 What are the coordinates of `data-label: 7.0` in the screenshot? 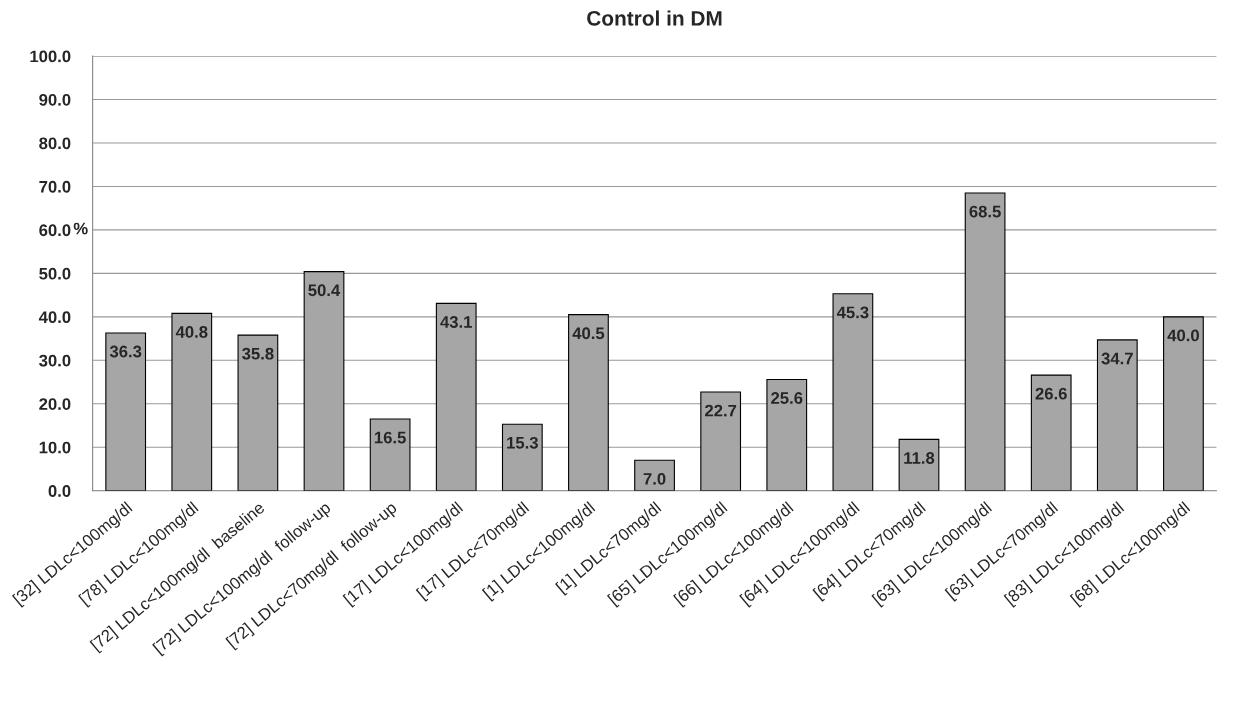 It's located at (654, 478).